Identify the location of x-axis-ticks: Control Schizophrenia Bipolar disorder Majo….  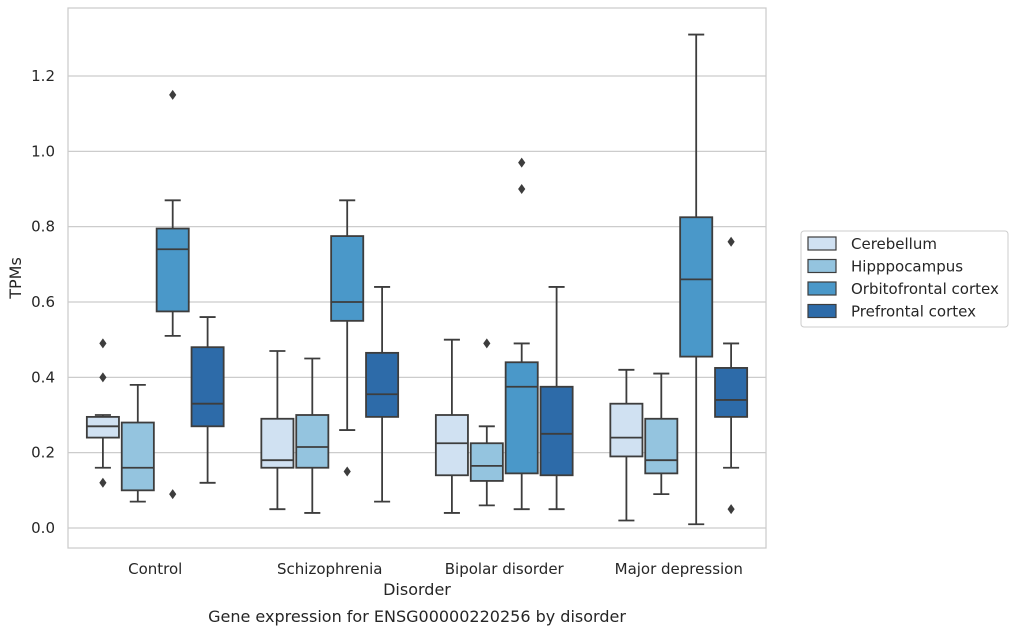
(435, 569).